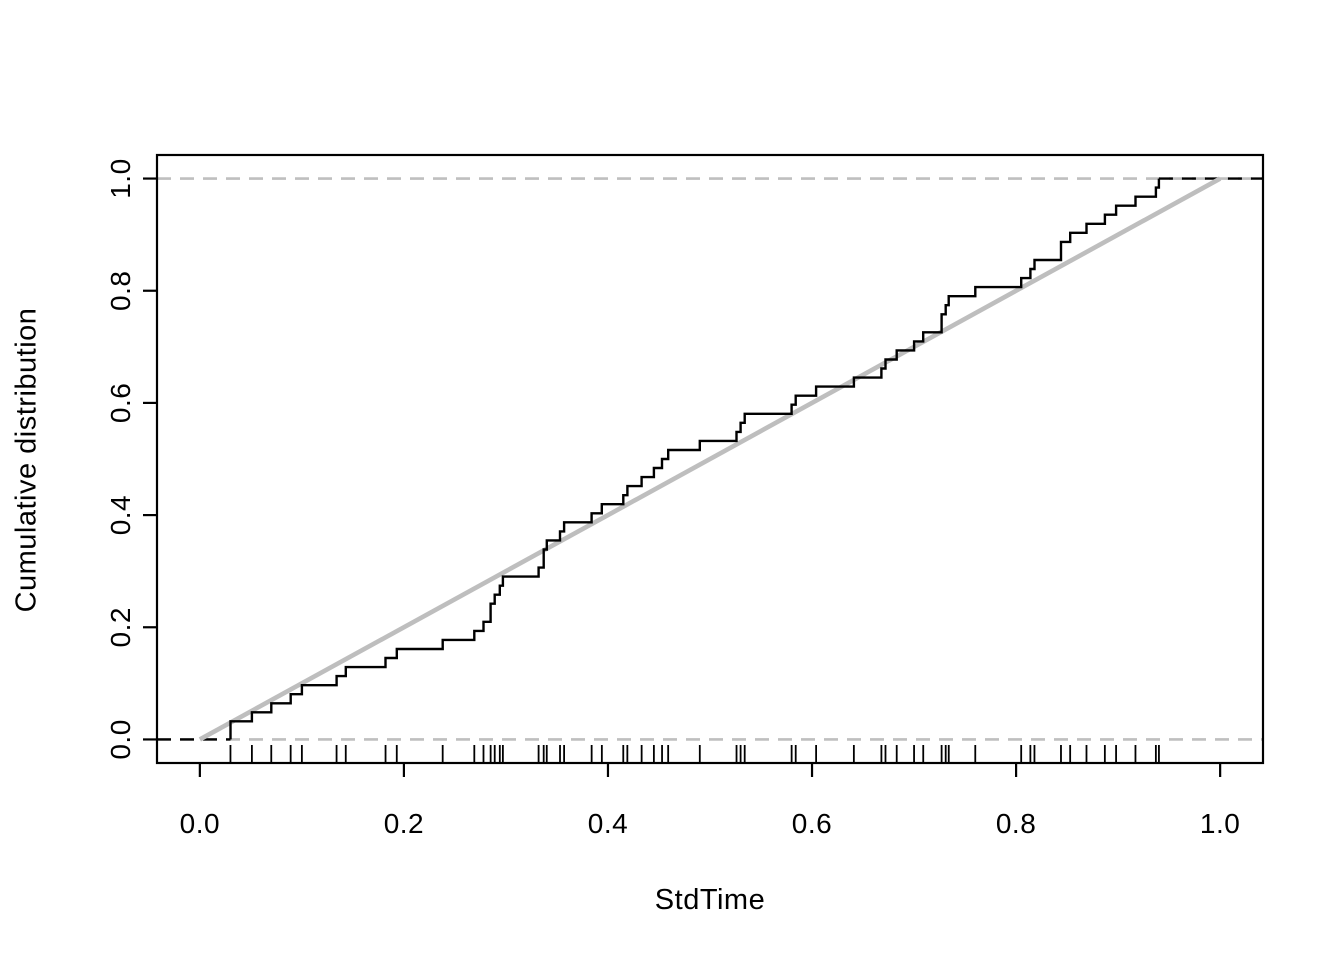  Describe the element at coordinates (1220, 823) in the screenshot. I see `x-tick-label: 1.0` at that location.